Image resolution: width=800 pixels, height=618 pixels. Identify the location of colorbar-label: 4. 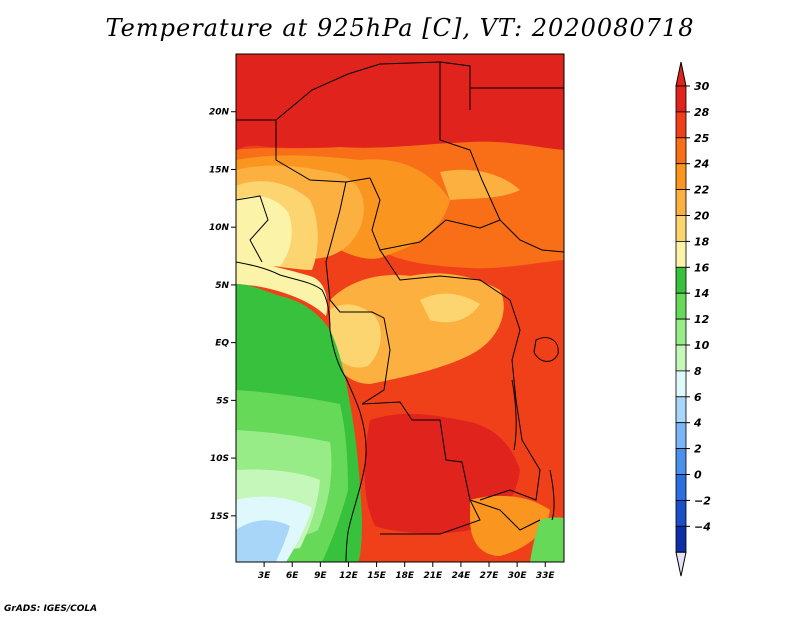
(697, 423).